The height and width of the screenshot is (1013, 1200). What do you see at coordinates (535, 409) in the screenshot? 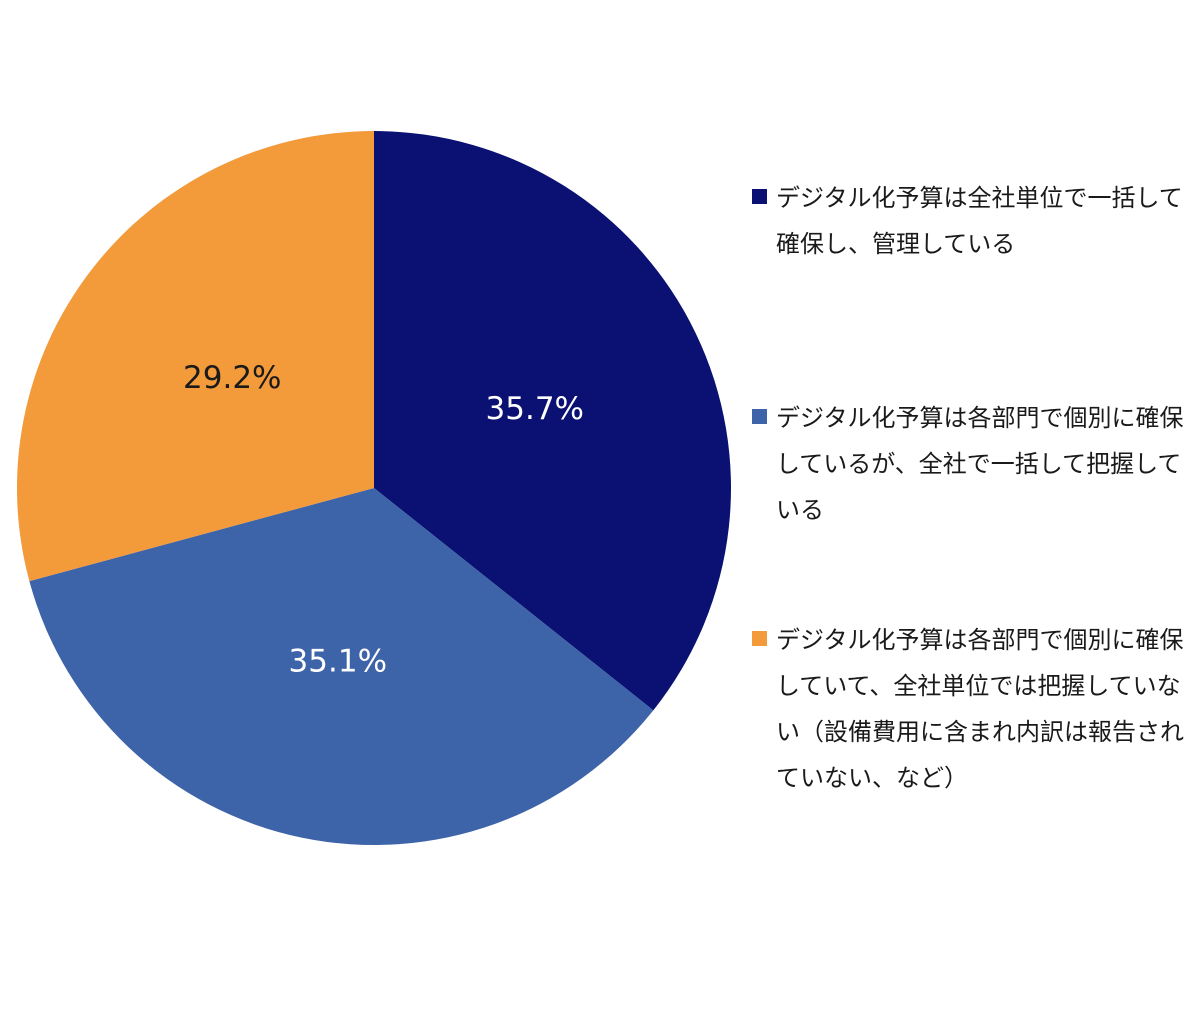
I see `slice-label: 35.7%` at bounding box center [535, 409].